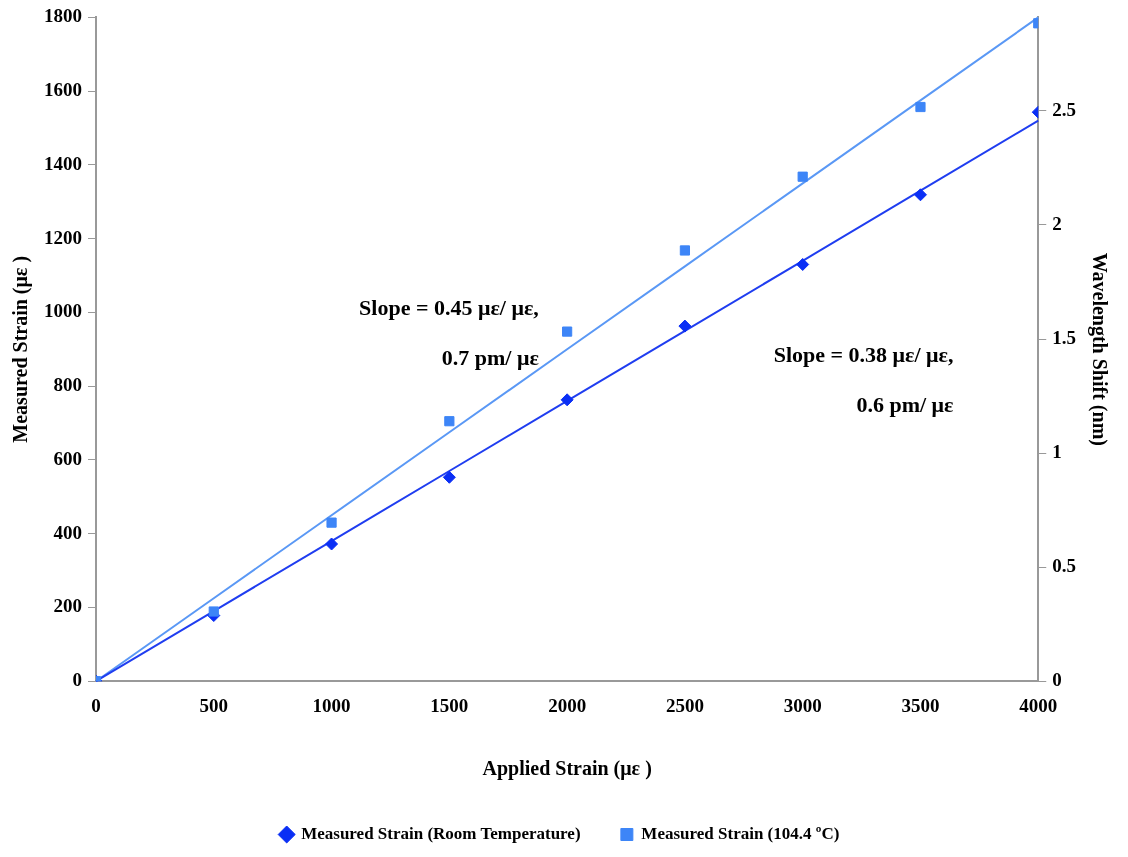 Image resolution: width=1128 pixels, height=857 pixels. Describe the element at coordinates (67, 385) in the screenshot. I see `y-tick-label: 800` at that location.